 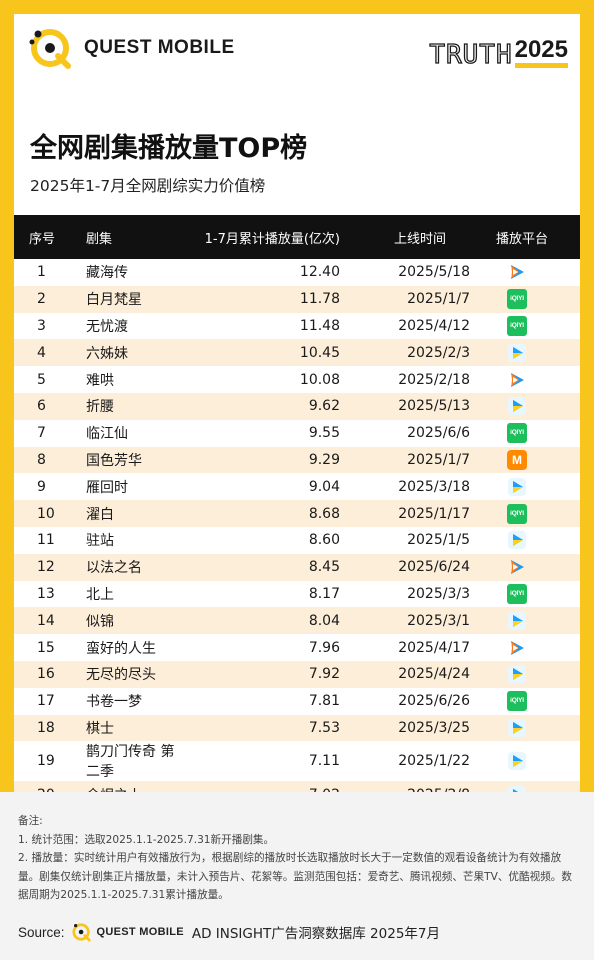 What do you see at coordinates (471, 55) in the screenshot?
I see `truth-word: TRUTH` at bounding box center [471, 55].